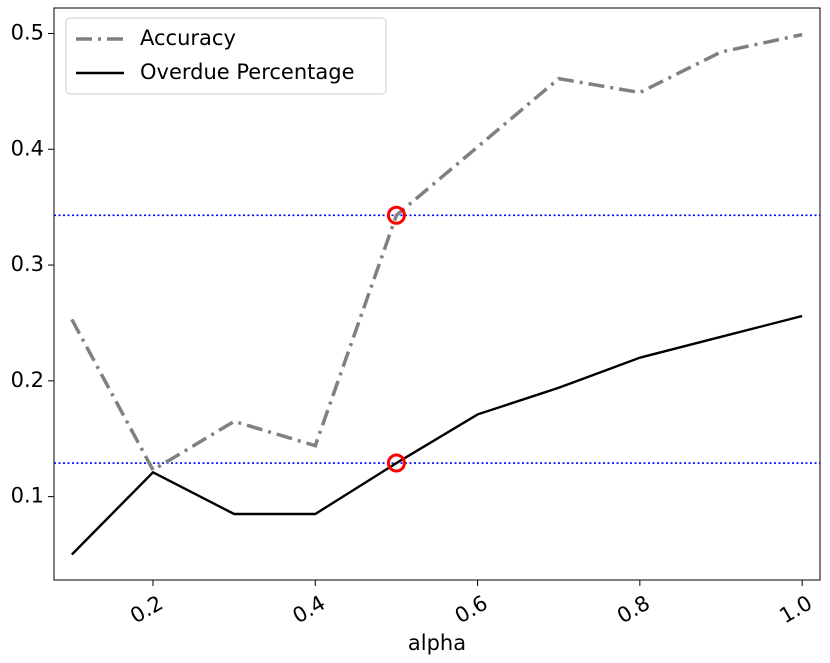 The width and height of the screenshot is (830, 663). I want to click on y-tick-label: 0.5, so click(27, 32).